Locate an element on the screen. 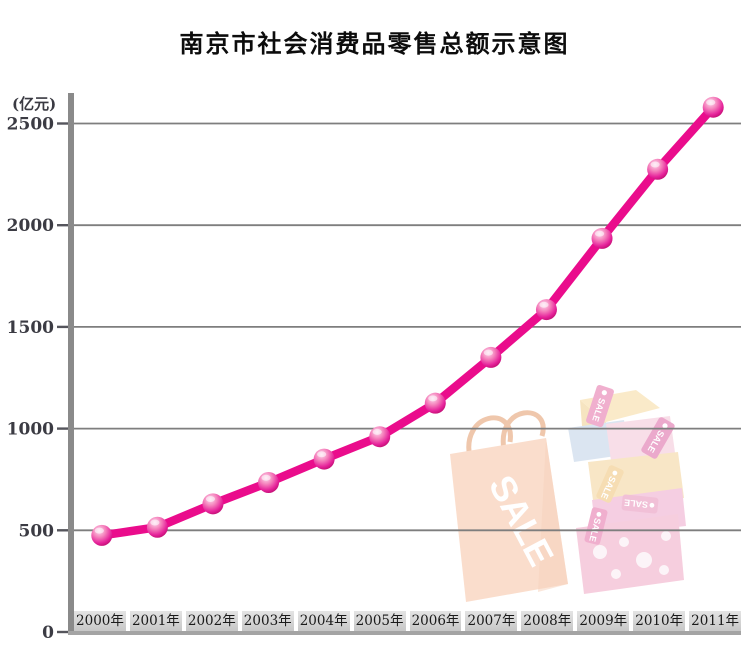  bag-shadow is located at coordinates (553, 515).